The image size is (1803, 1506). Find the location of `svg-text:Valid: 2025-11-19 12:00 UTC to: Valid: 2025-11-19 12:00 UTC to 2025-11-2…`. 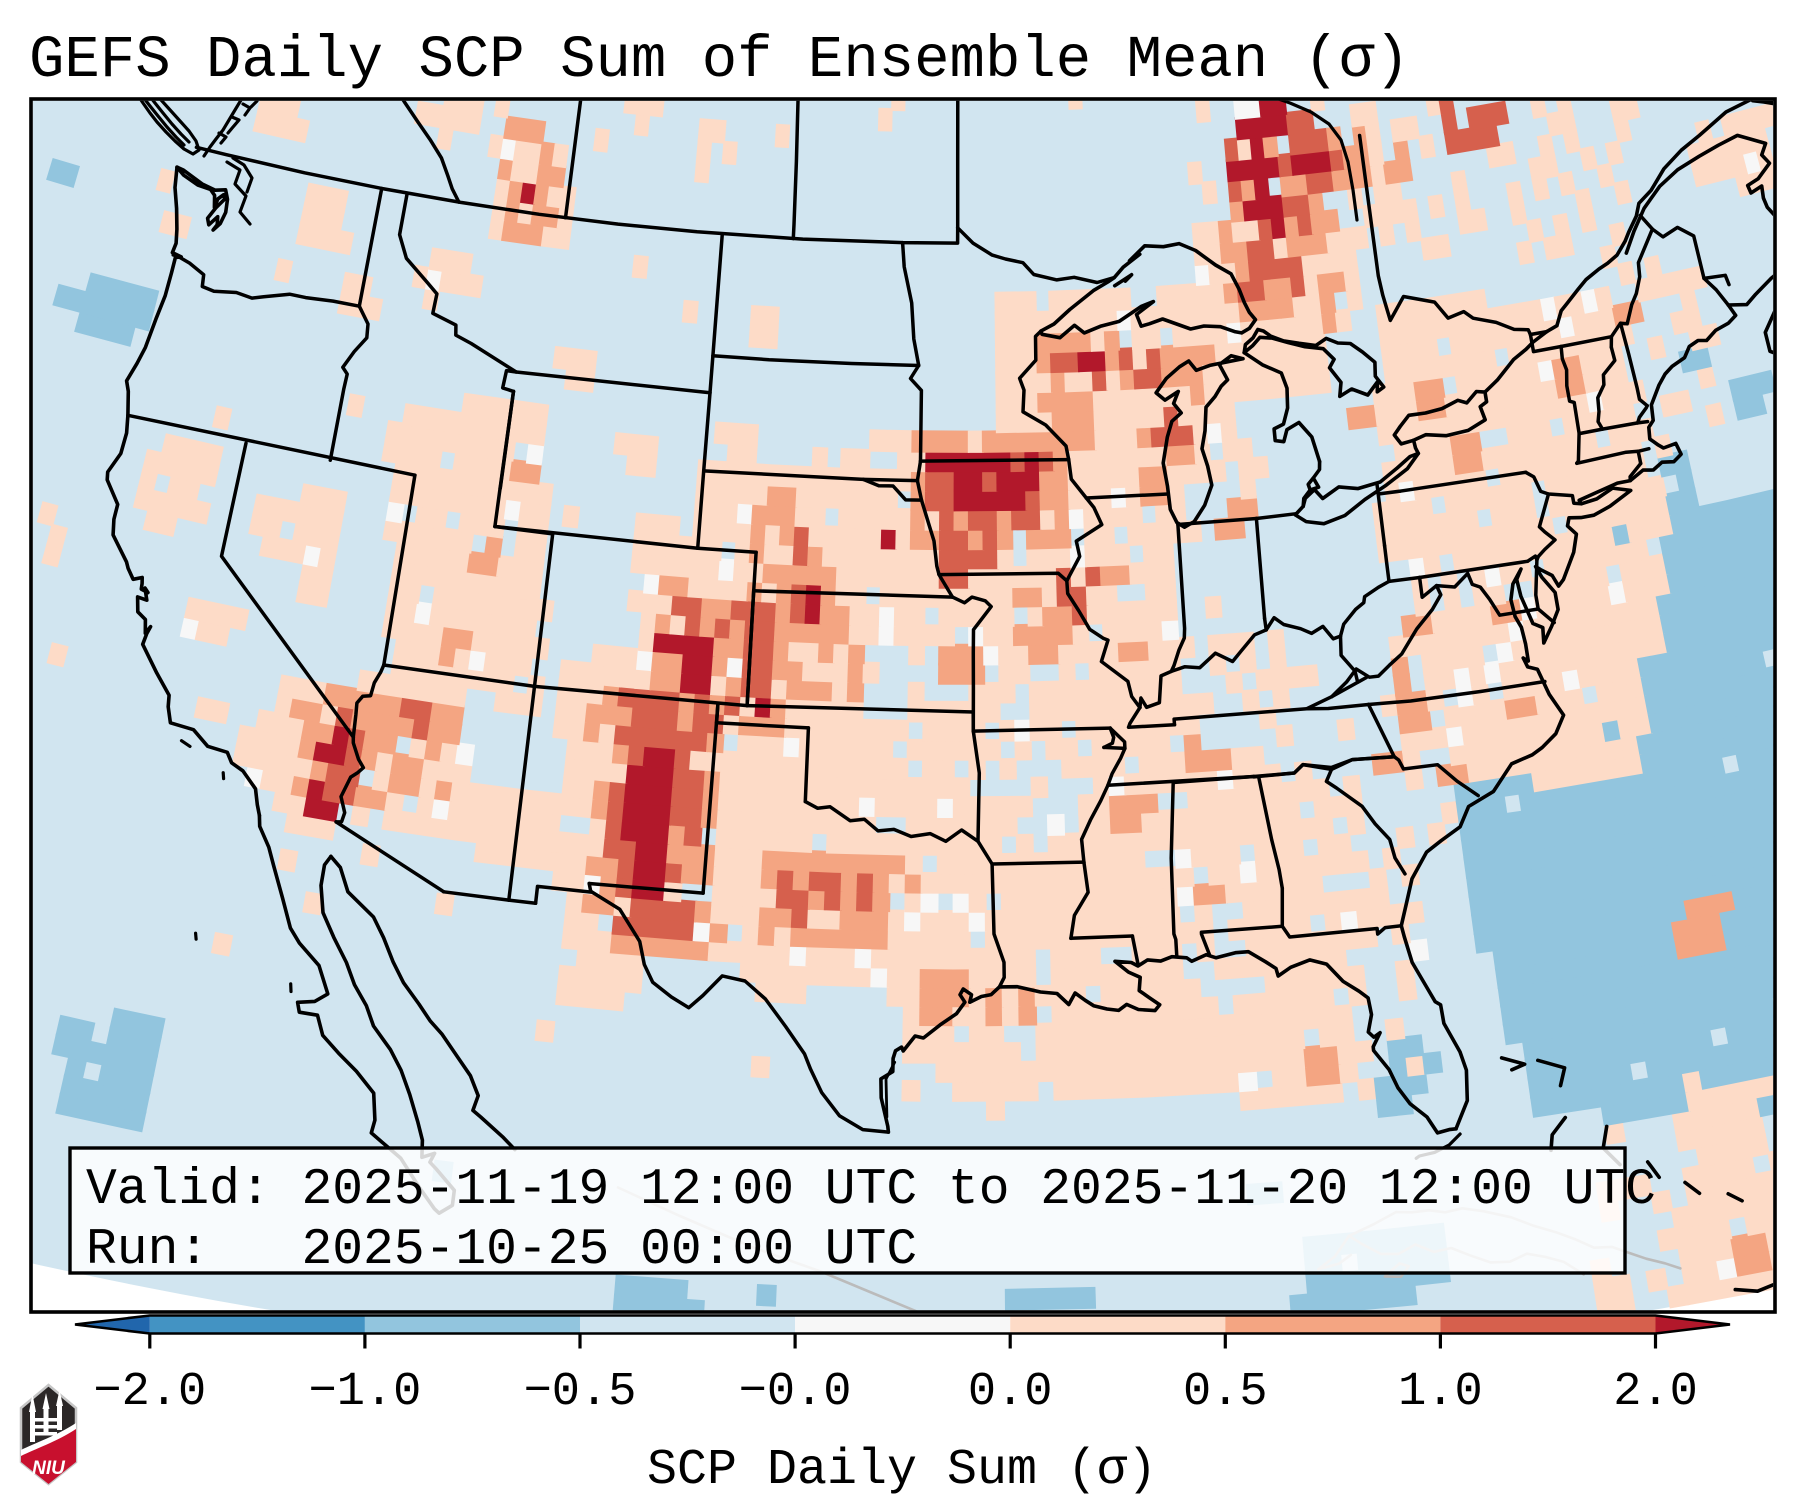

svg-text:Valid: 2025-11-19 12:00 UTC to: Valid: 2025-11-19 12:00 UTC to 2025-11-2… is located at coordinates (871, 1190).